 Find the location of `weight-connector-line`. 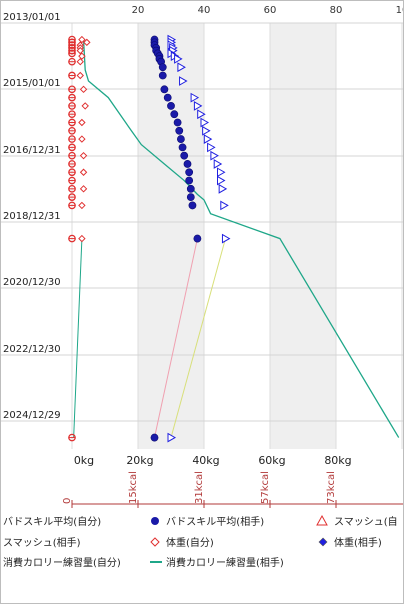

weight-connector-line is located at coordinates (198, 338).